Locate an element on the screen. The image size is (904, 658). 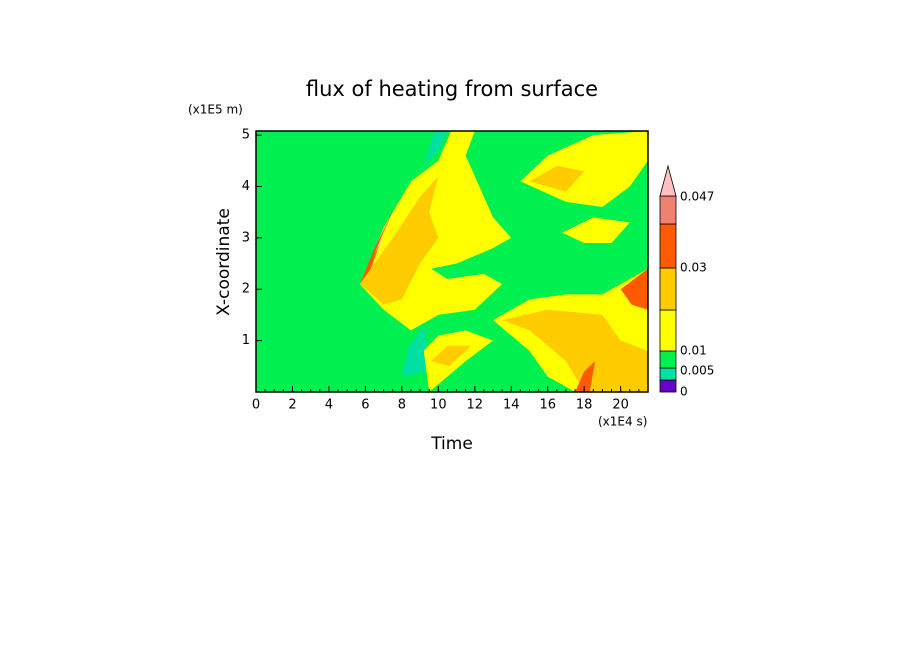
colorbar-label: 0 is located at coordinates (684, 392).